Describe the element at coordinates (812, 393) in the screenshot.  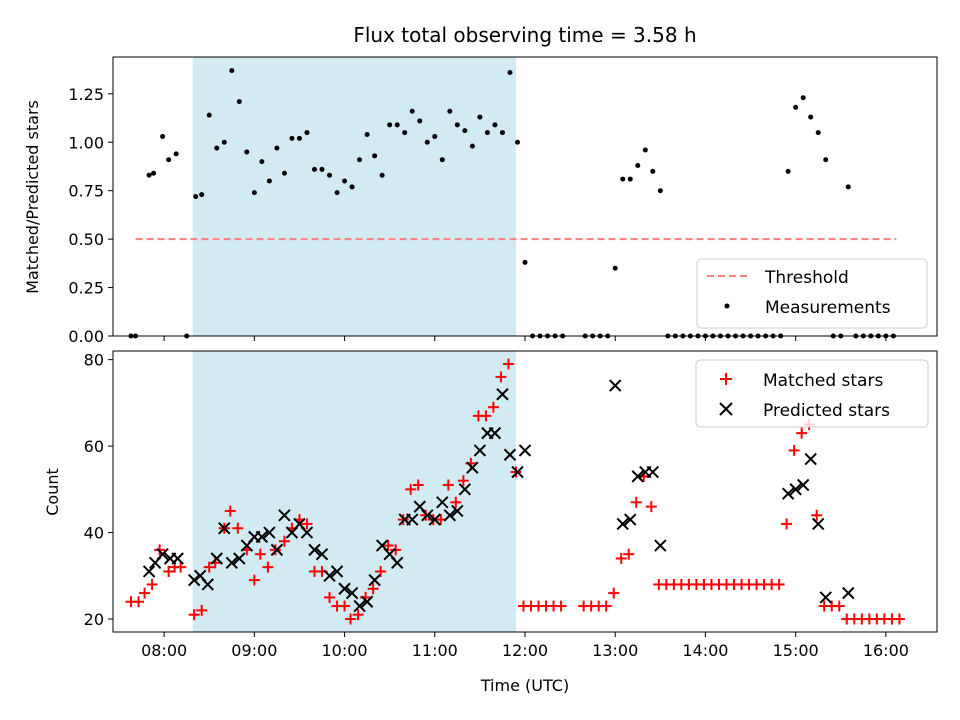
I see `bottom-legend: Matched stars Predicted stars` at that location.